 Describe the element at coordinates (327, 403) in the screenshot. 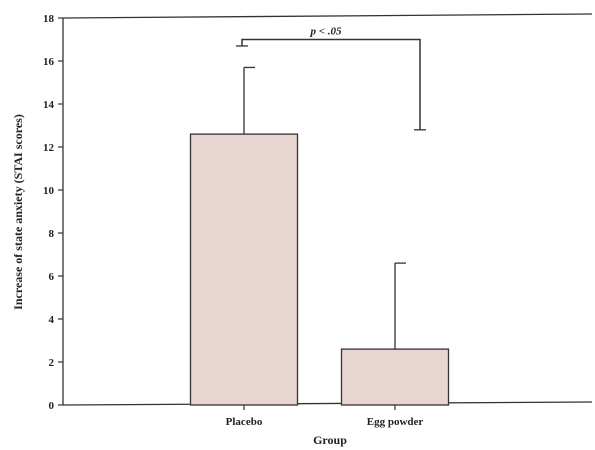

I see `x-axis-line` at that location.